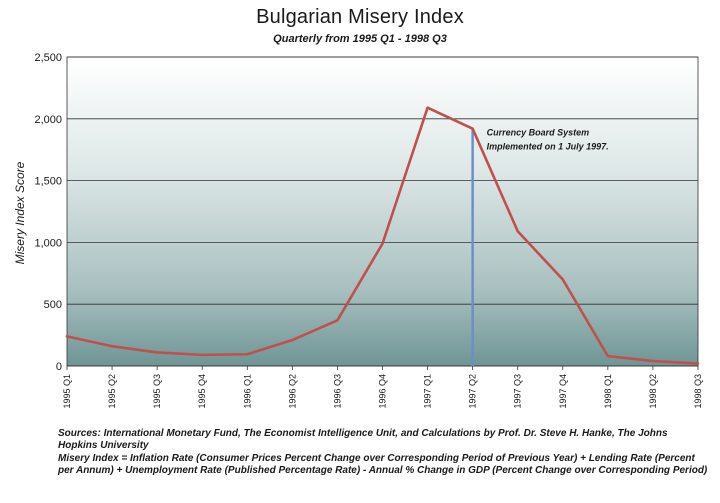 Image resolution: width=720 pixels, height=503 pixels. What do you see at coordinates (337, 320) in the screenshot?
I see `data-point-1996-Q3` at bounding box center [337, 320].